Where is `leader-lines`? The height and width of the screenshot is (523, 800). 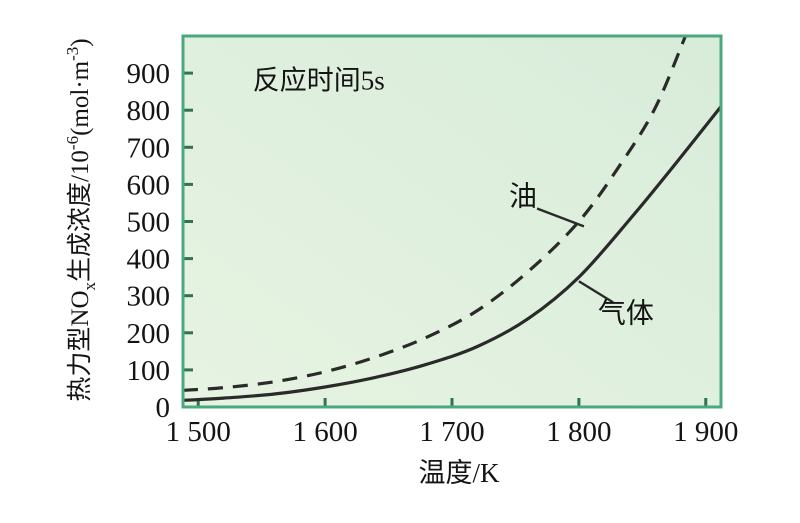 leader-lines is located at coordinates (575, 255).